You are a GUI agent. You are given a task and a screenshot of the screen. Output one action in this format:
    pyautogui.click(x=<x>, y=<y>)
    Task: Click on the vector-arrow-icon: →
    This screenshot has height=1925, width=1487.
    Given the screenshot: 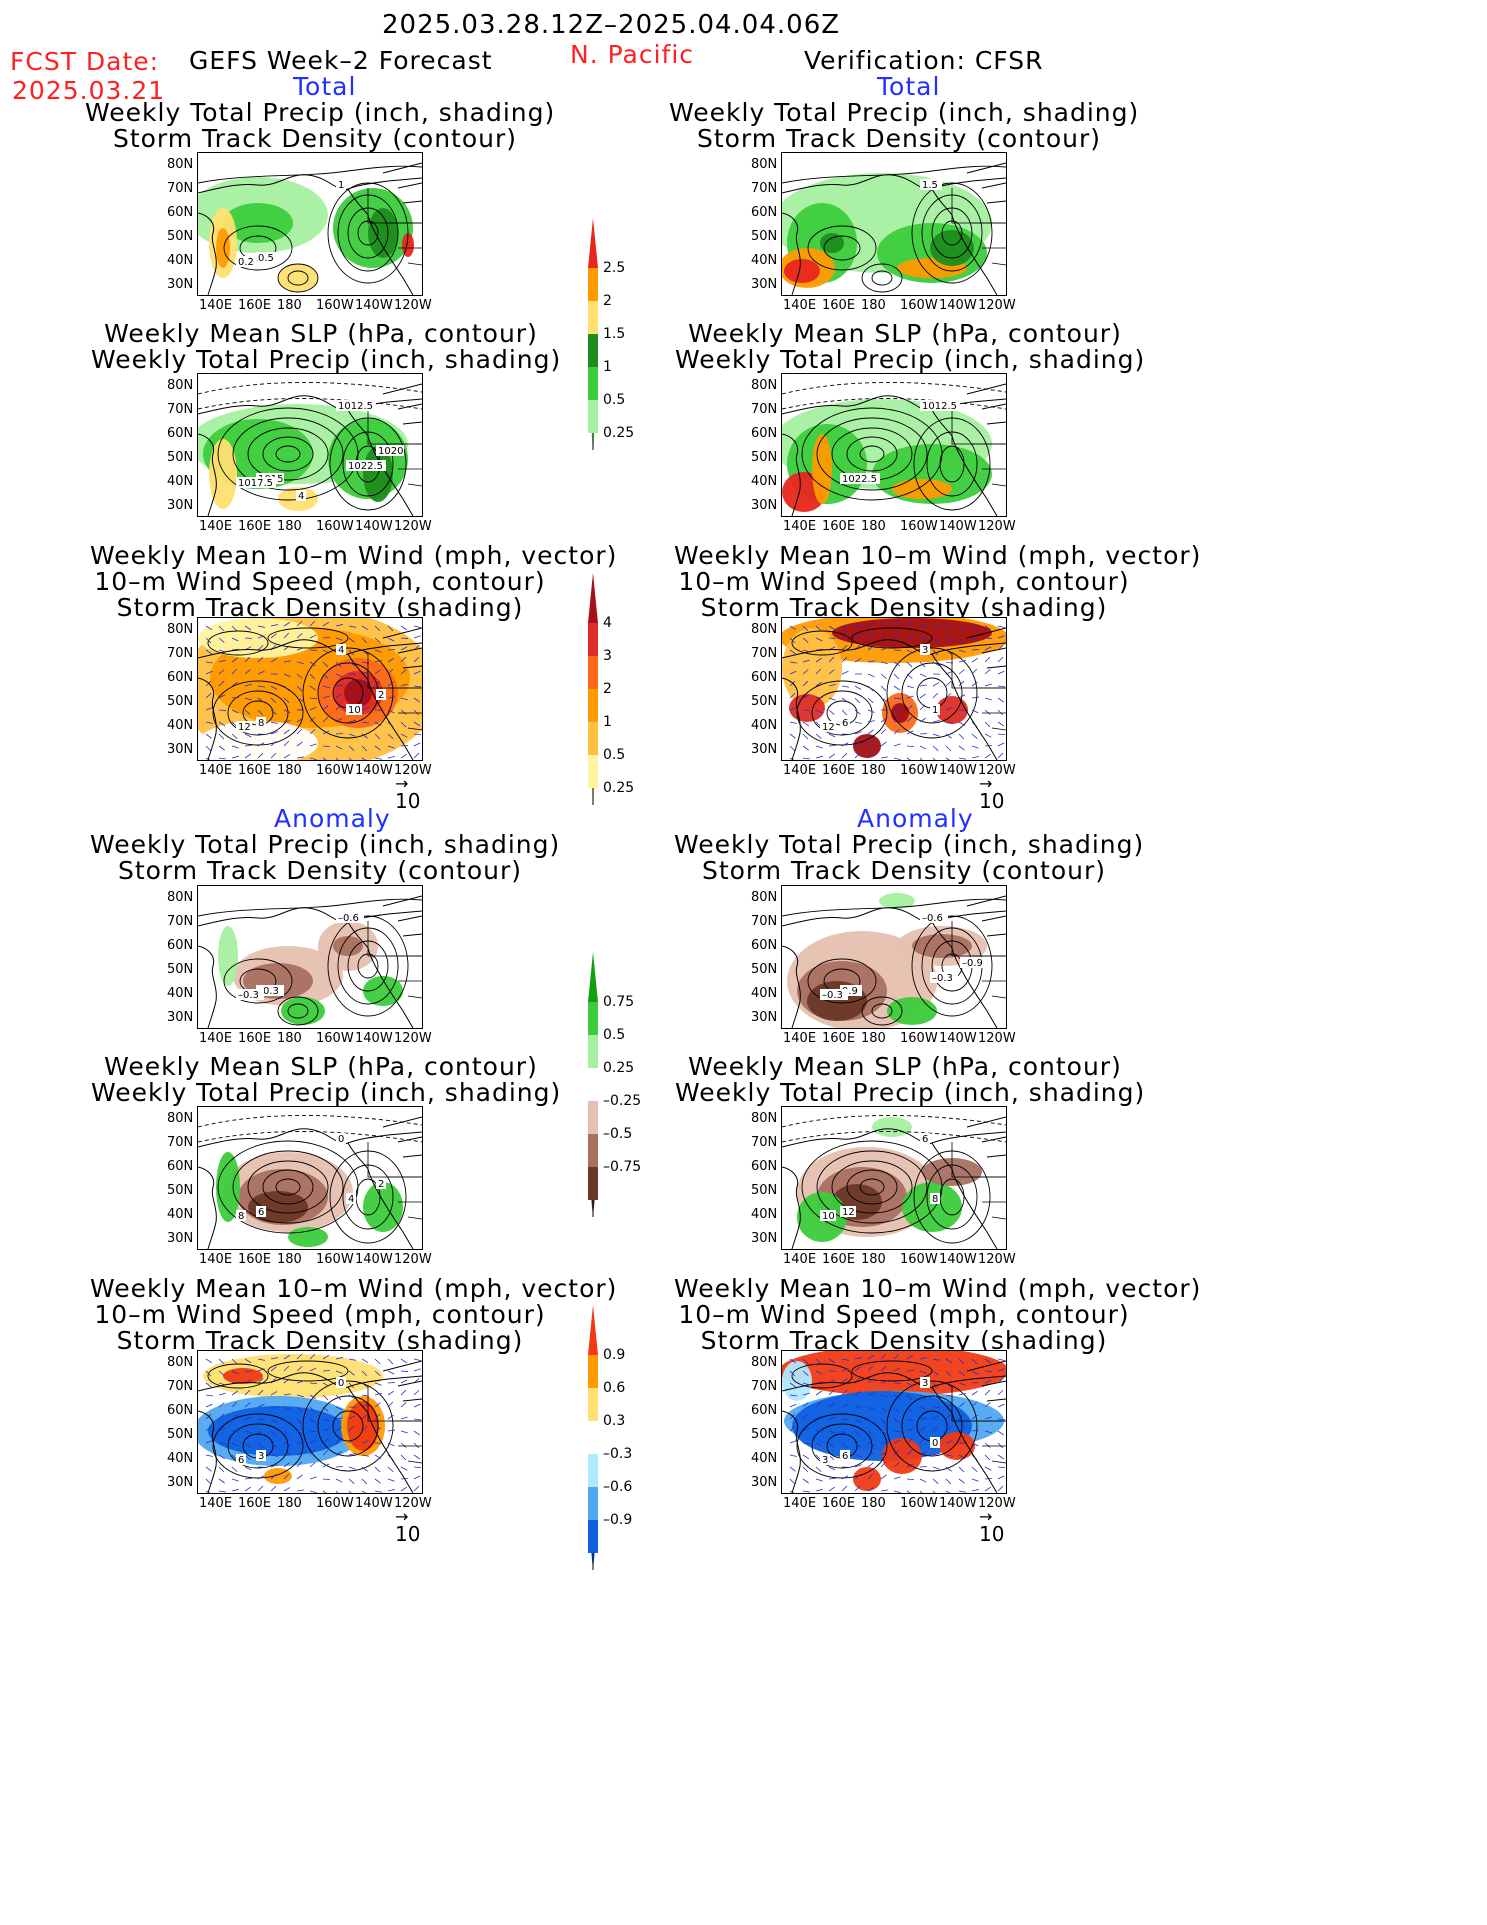 What is the action you would take?
    pyautogui.click(x=402, y=783)
    